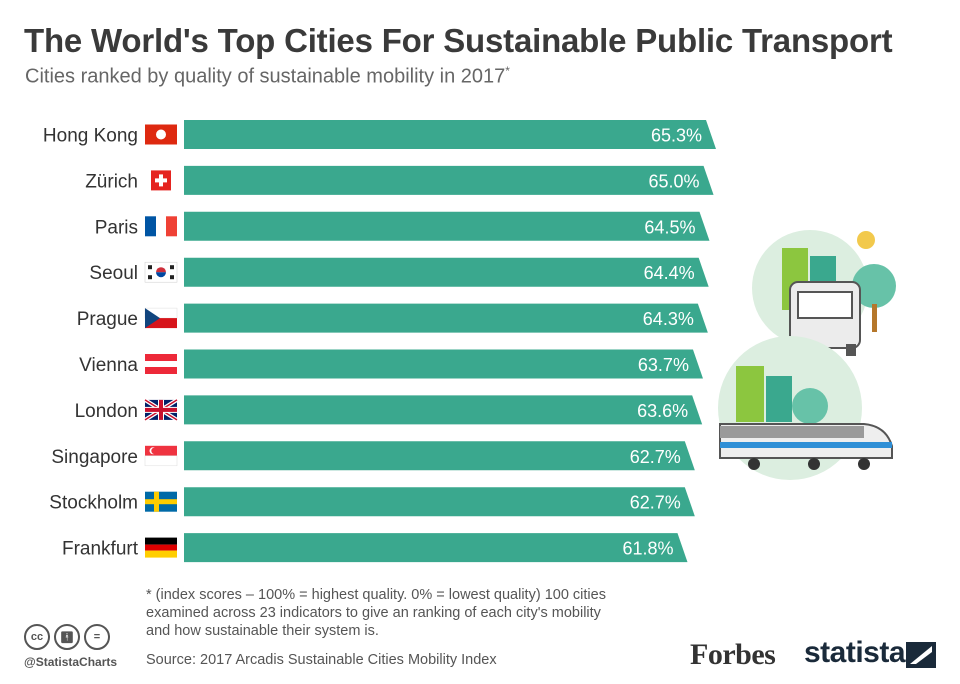 The width and height of the screenshot is (960, 684). I want to click on france-flag, so click(161, 226).